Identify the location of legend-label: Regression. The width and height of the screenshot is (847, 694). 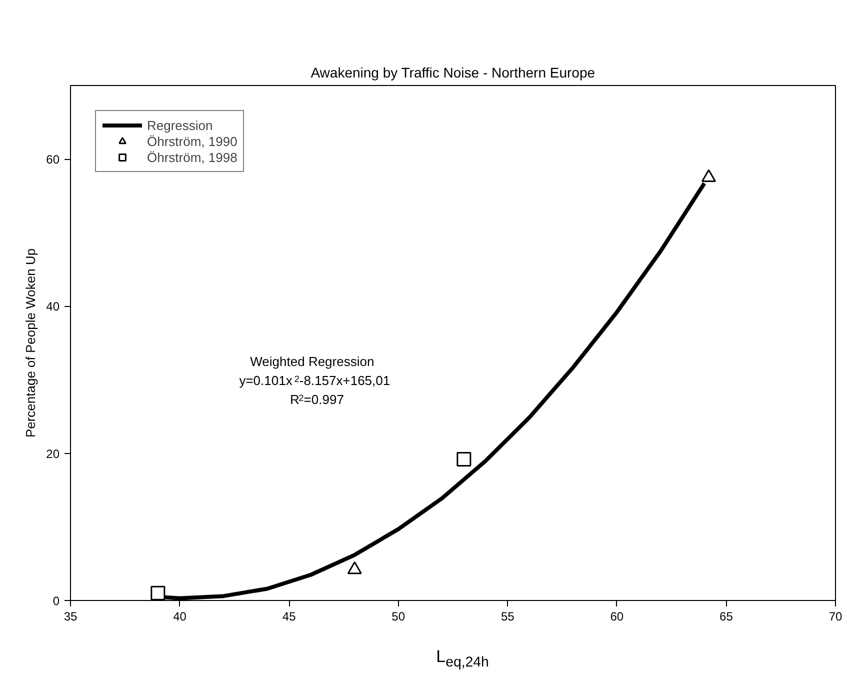
(180, 125).